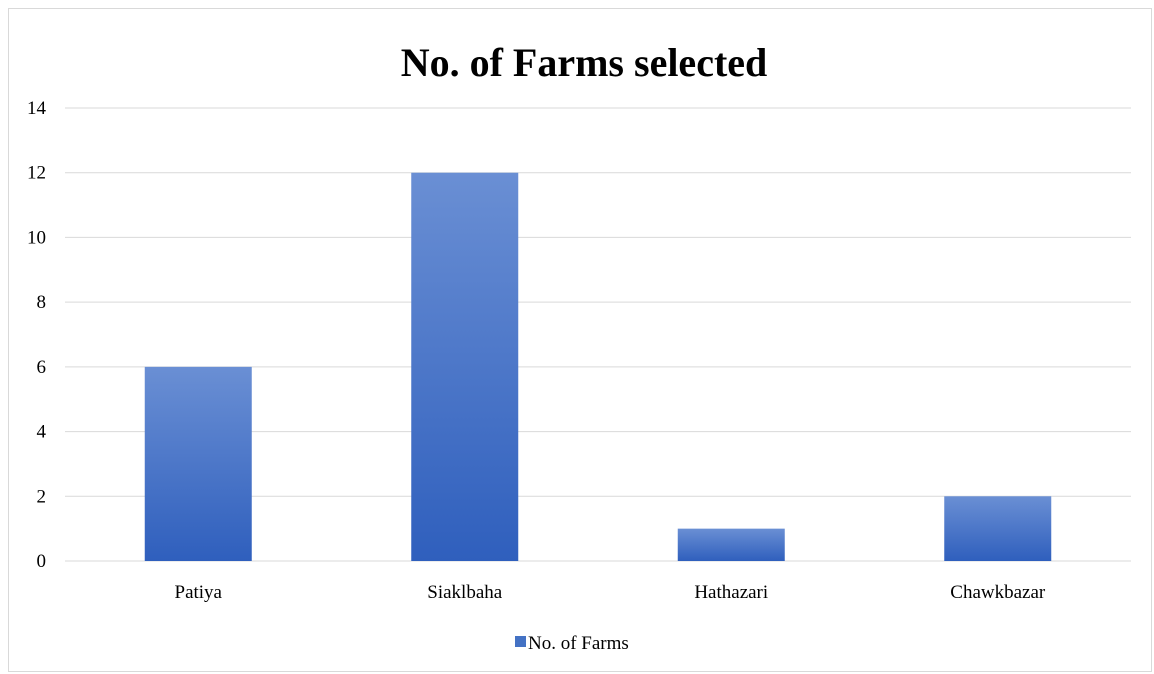 This screenshot has height=674, width=1154. I want to click on x-tick-label-chawkbazar: Chawkbazar, so click(998, 592).